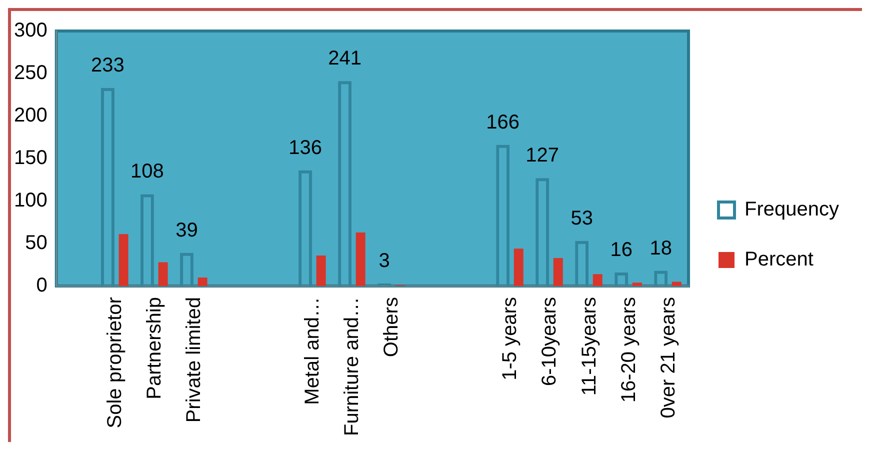  I want to click on y-tick-label: 150, so click(31, 158).